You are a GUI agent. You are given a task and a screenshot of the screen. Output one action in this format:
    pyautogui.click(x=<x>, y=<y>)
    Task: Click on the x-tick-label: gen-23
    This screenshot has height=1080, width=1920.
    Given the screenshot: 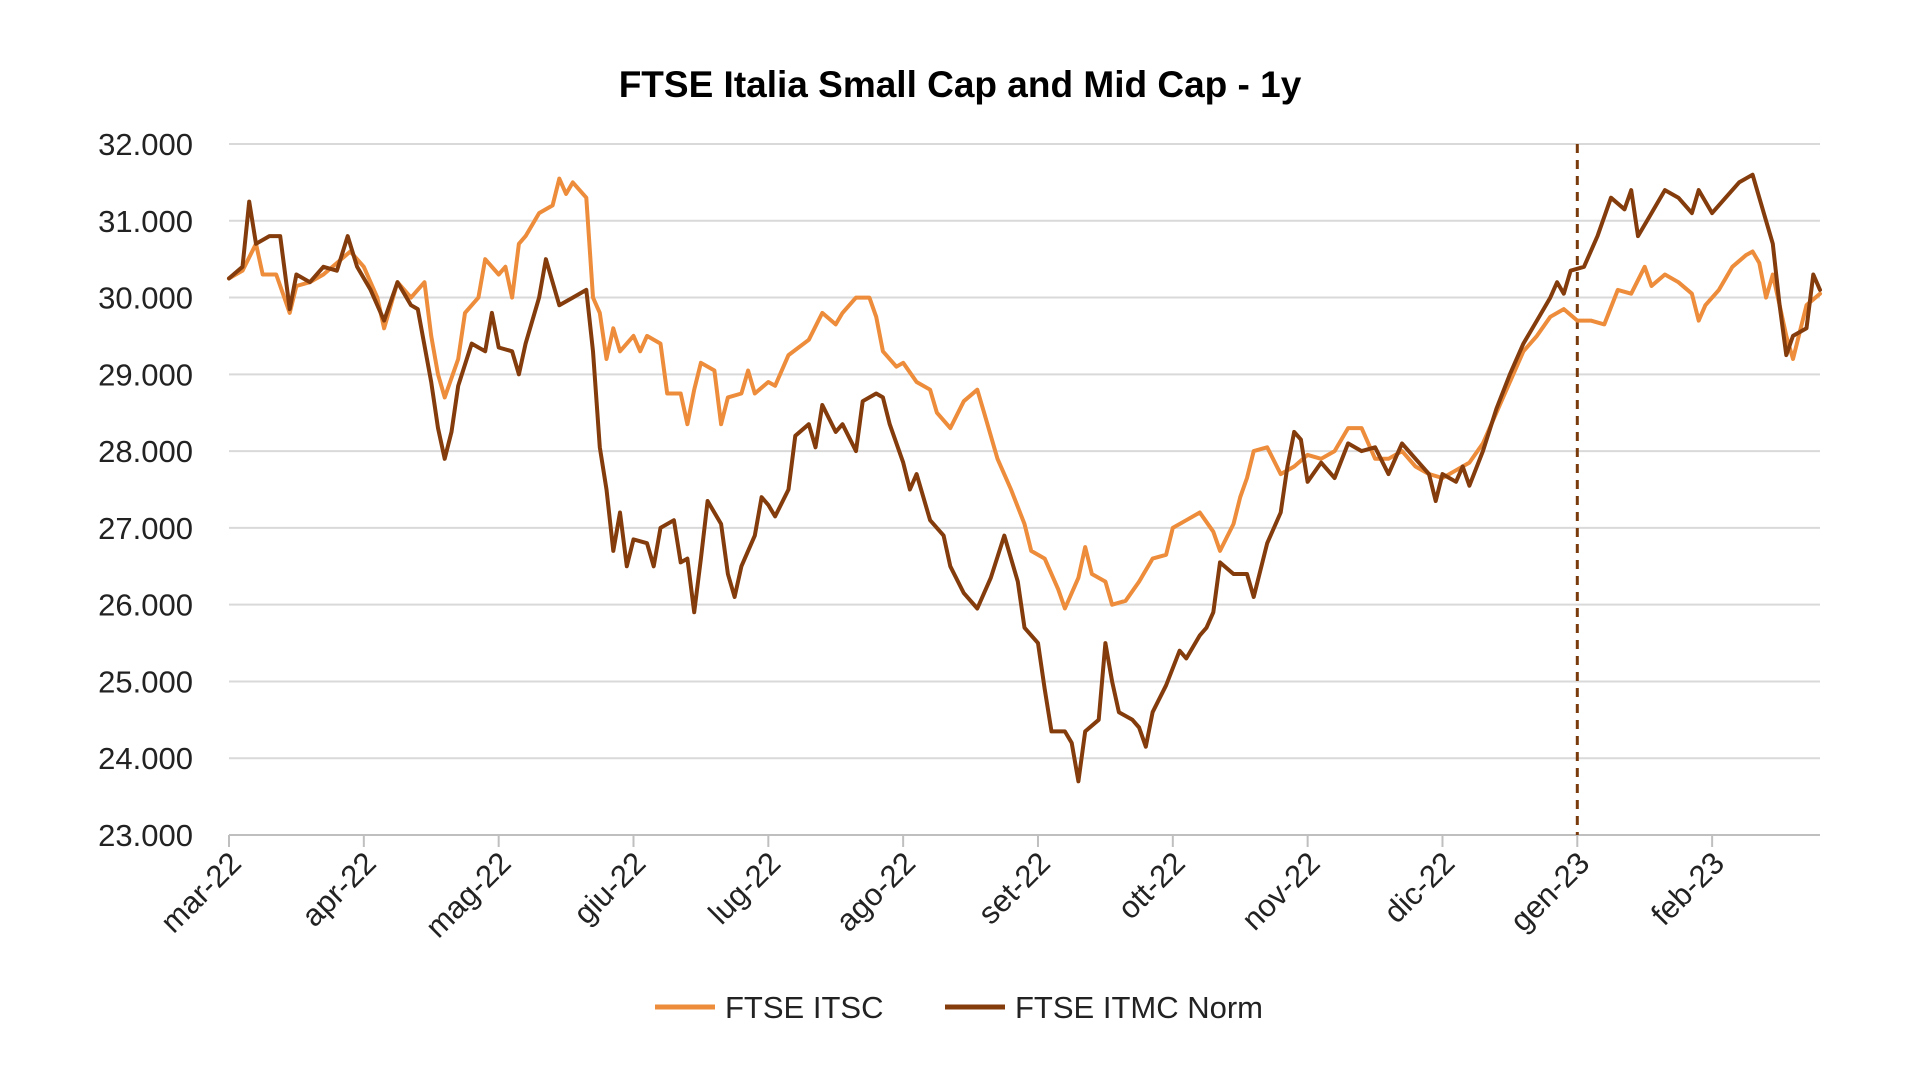 What is the action you would take?
    pyautogui.click(x=1549, y=891)
    